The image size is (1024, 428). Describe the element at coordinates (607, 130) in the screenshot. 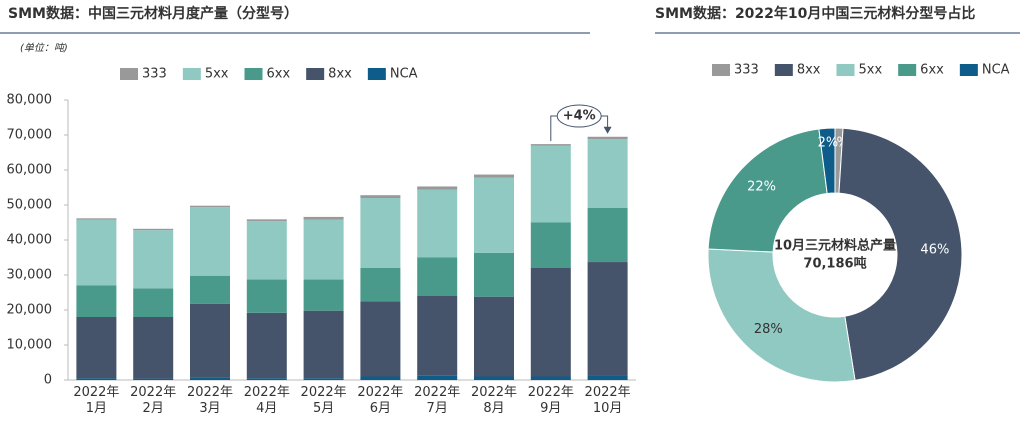

I see `annotation-arrow` at that location.